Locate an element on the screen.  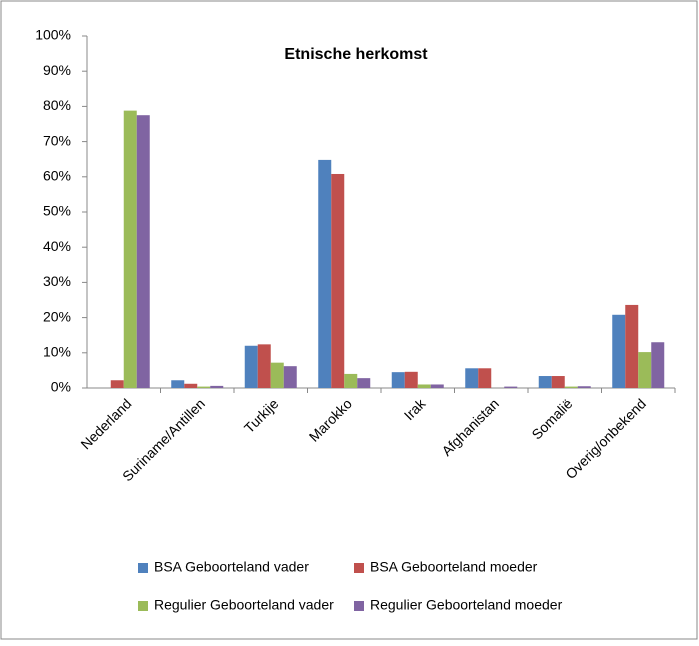
legend-label: Regulier Geboorteland vader is located at coordinates (244, 605).